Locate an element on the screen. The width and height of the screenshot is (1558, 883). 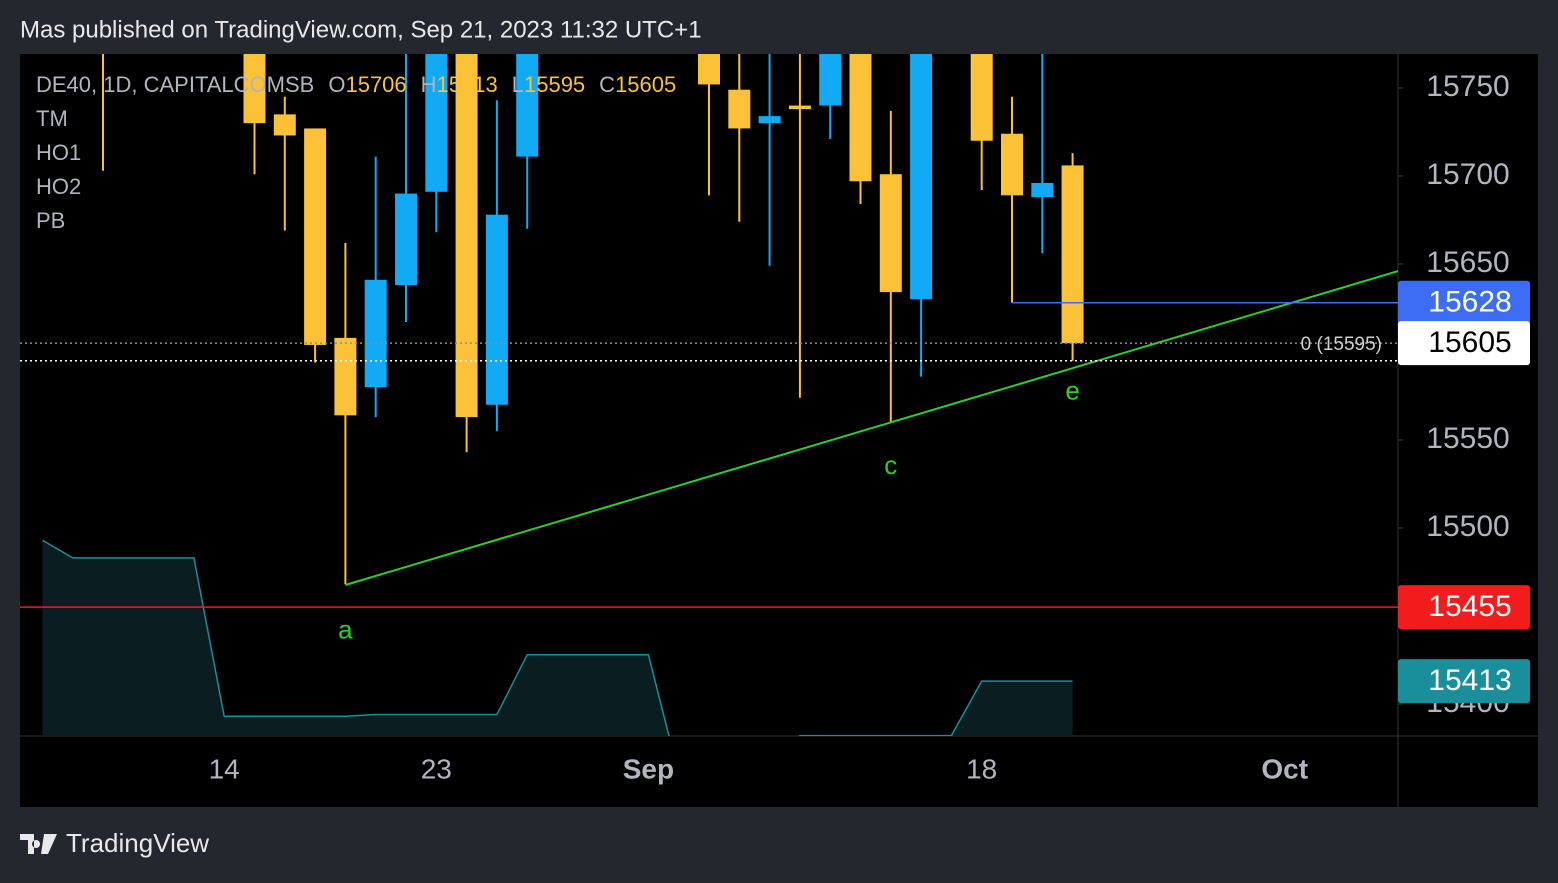
legend-item: 15595 is located at coordinates (554, 84).